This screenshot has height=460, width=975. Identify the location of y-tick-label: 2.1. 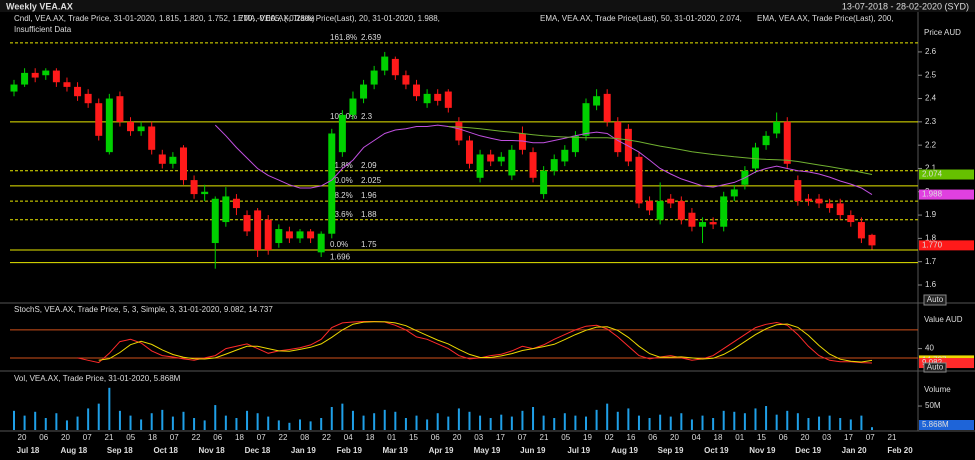
(931, 168).